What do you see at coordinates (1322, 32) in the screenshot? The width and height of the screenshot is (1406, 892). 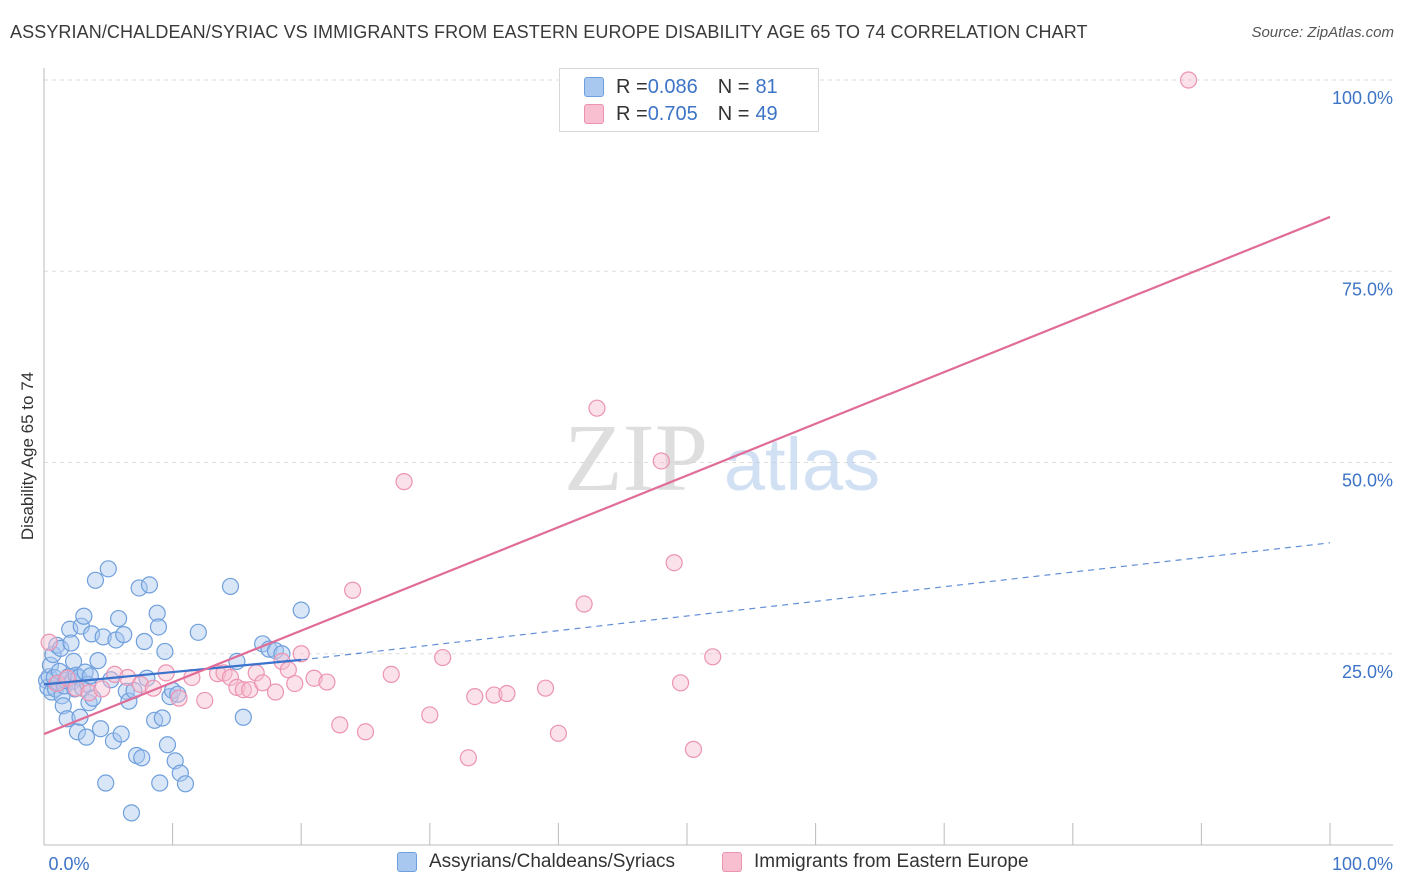 I see `source-label: Source: ZipAtlas.com` at bounding box center [1322, 32].